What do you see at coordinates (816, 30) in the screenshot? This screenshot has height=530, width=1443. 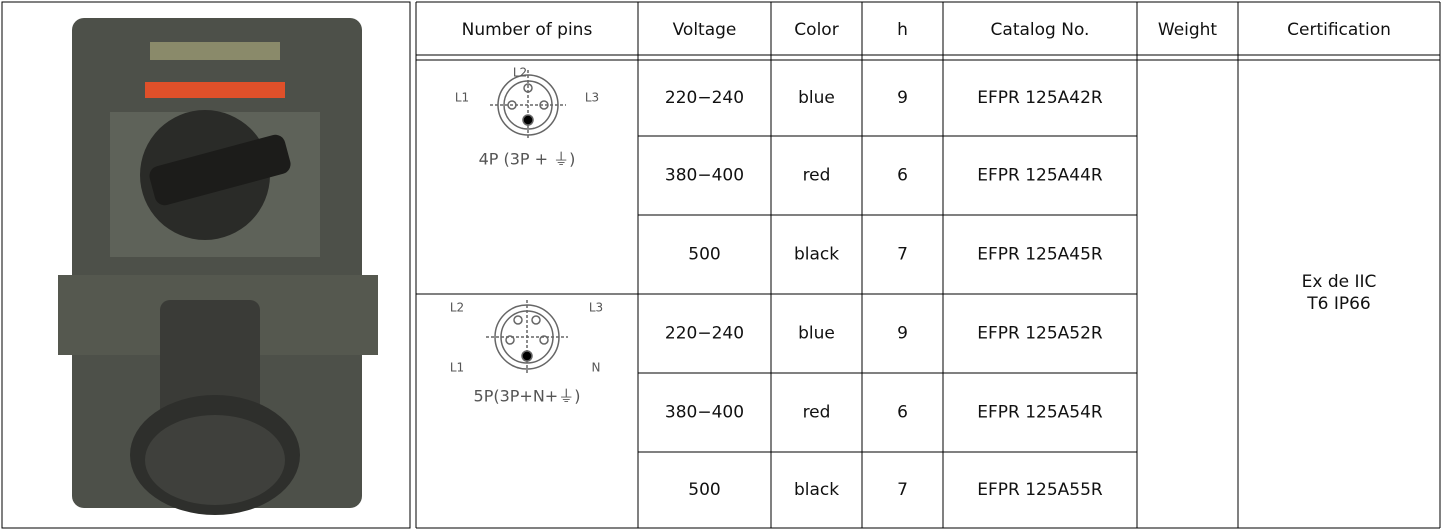 I see `column-header: Color` at bounding box center [816, 30].